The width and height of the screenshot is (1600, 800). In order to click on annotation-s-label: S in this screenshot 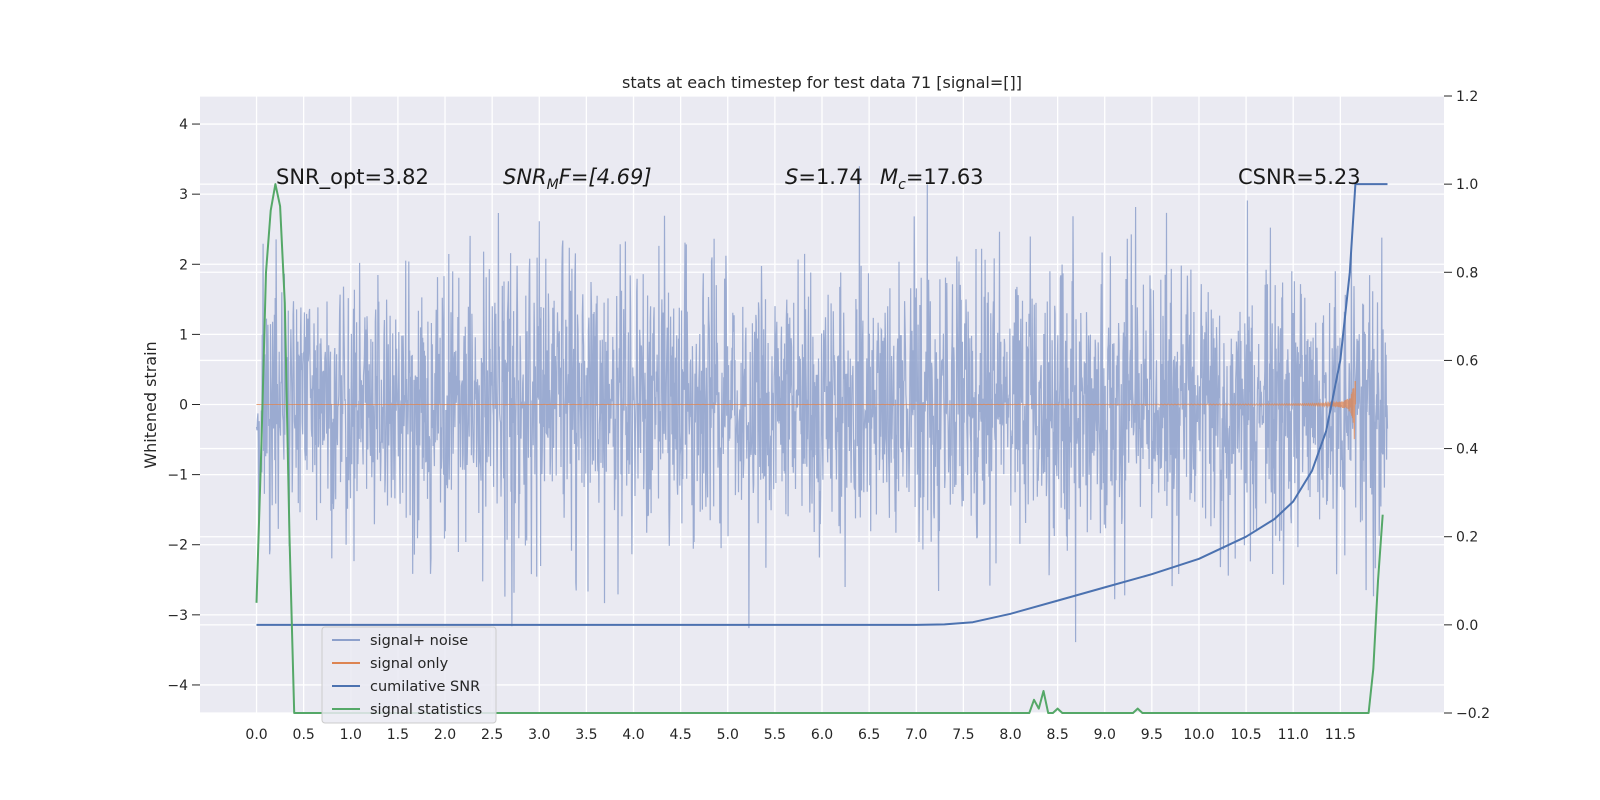, I will do `click(791, 177)`.